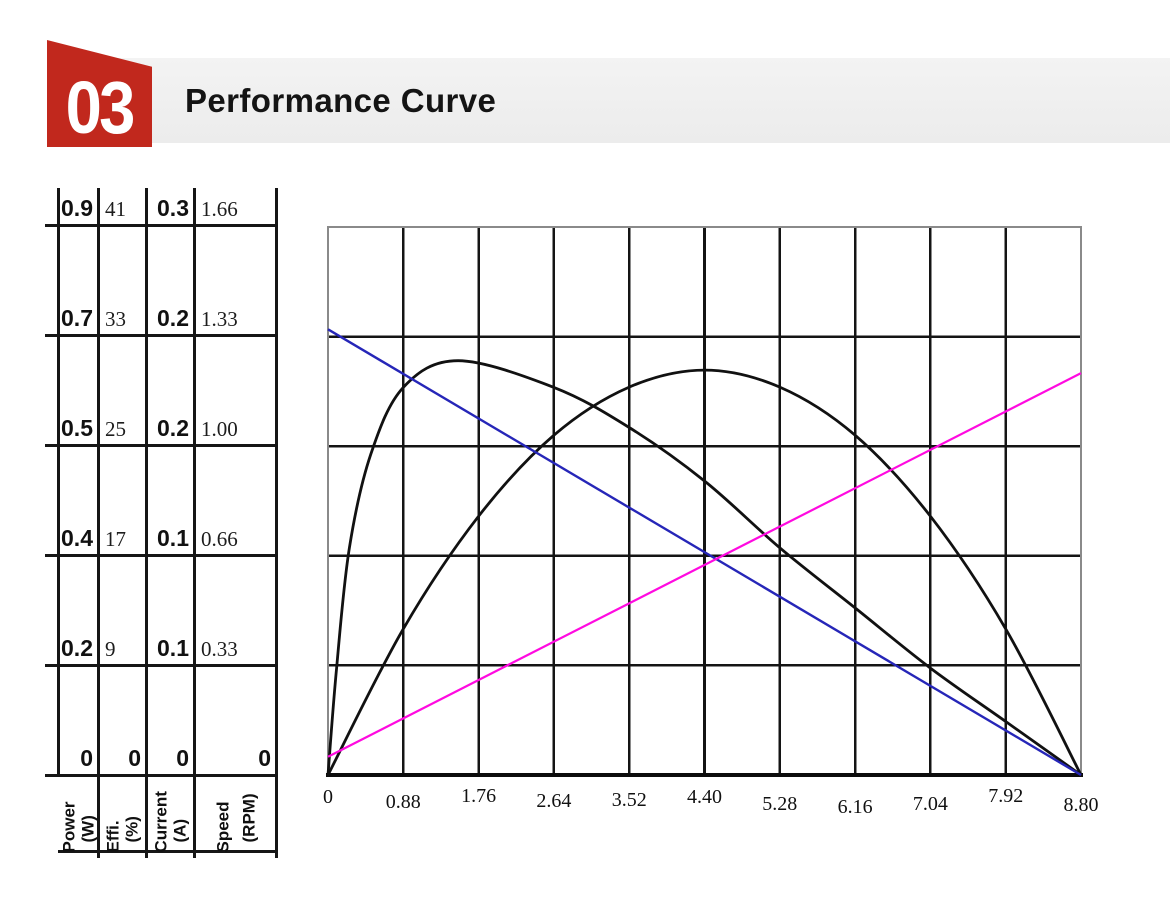 The image size is (1170, 911). What do you see at coordinates (479, 796) in the screenshot?
I see `x-tick-label: 1.76` at bounding box center [479, 796].